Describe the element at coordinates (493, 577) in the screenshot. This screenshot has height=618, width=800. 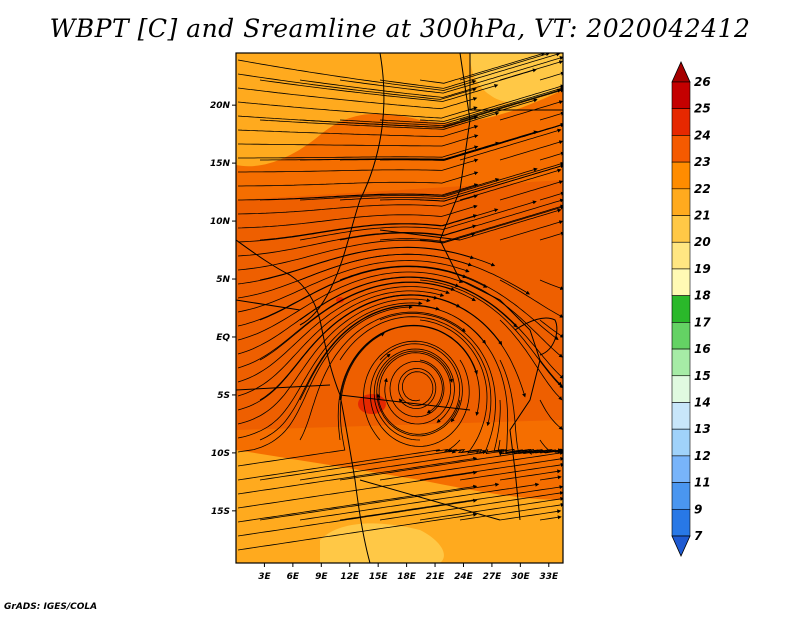
I see `x-tick-label: 27E` at that location.